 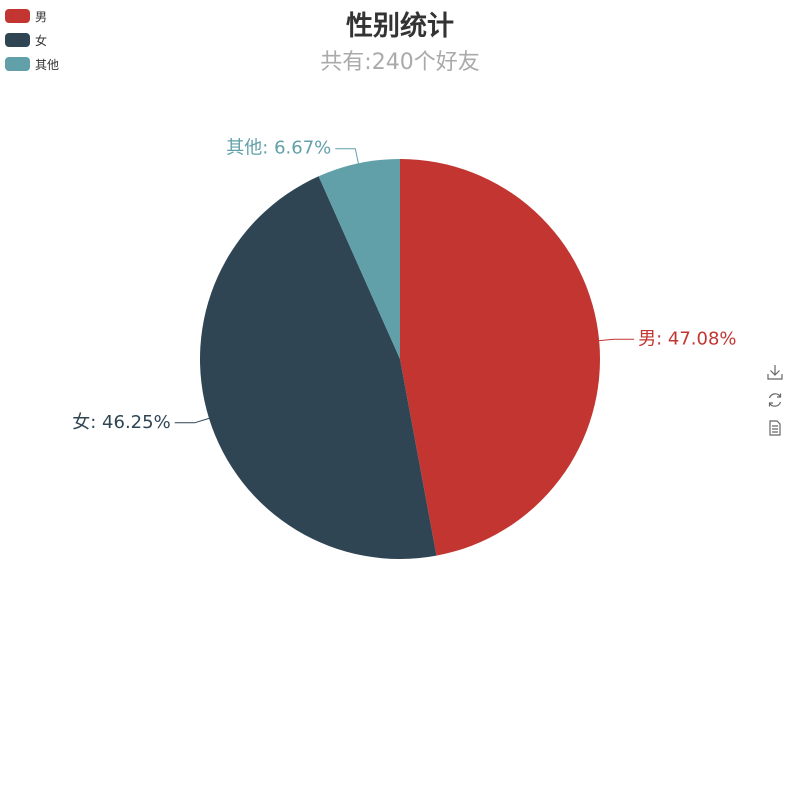 I want to click on slice-label-1: 女: 46.25%, so click(x=121, y=422).